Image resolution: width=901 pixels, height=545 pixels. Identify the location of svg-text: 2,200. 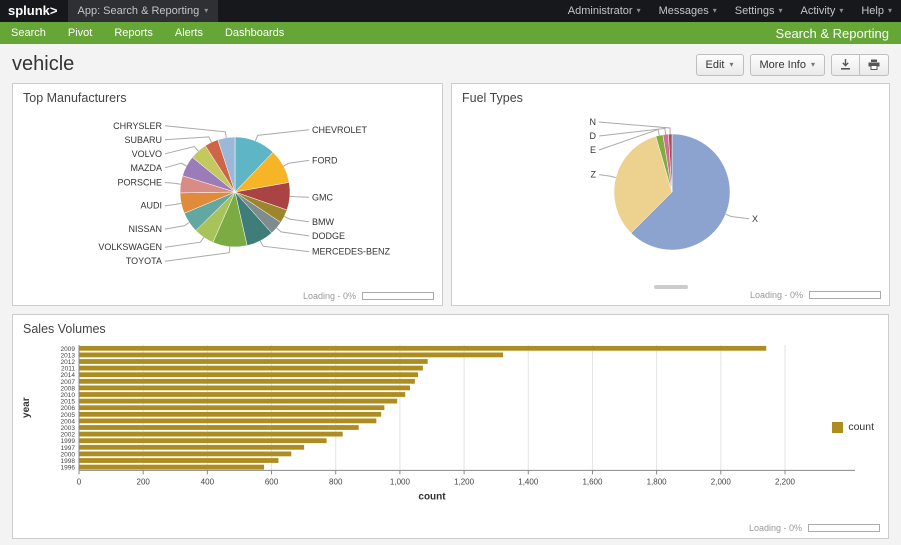
(785, 481).